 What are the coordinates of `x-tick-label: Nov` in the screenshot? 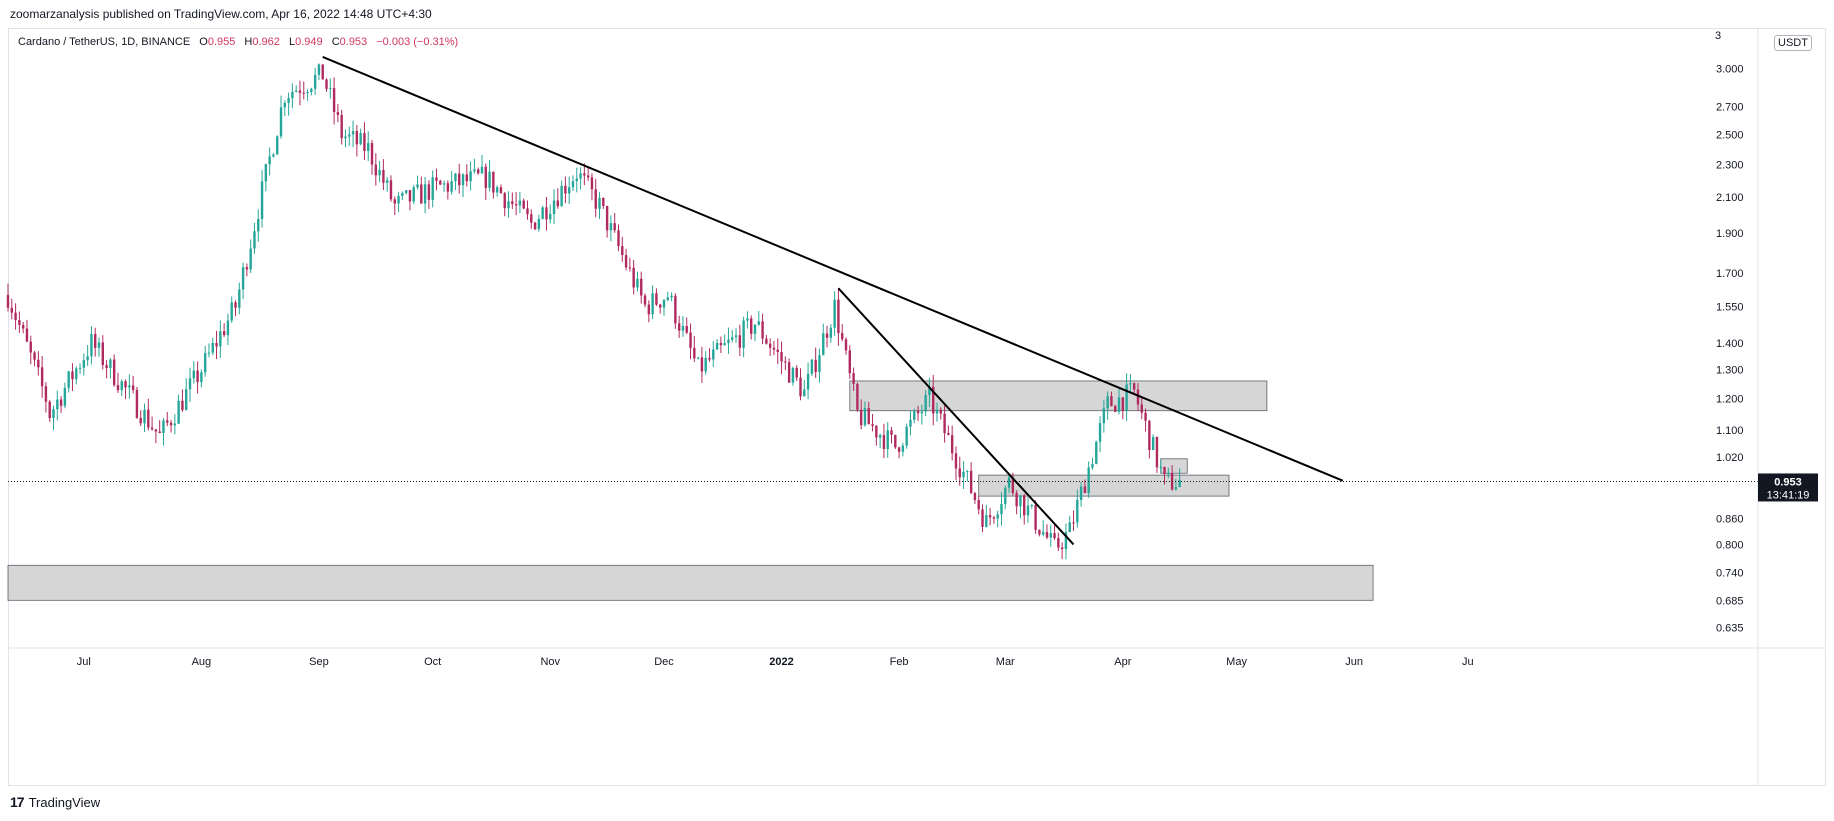 It's located at (550, 662).